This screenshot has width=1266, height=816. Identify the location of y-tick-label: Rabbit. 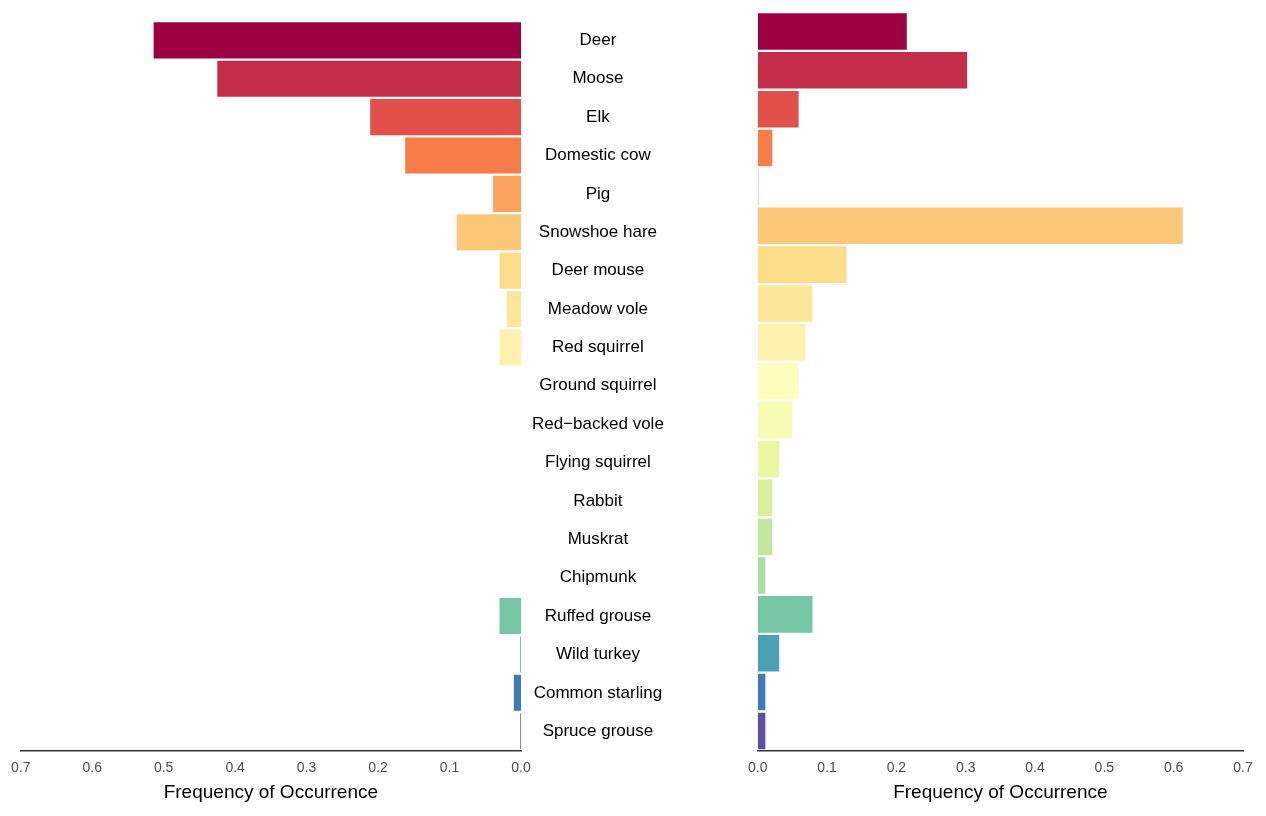
(598, 500).